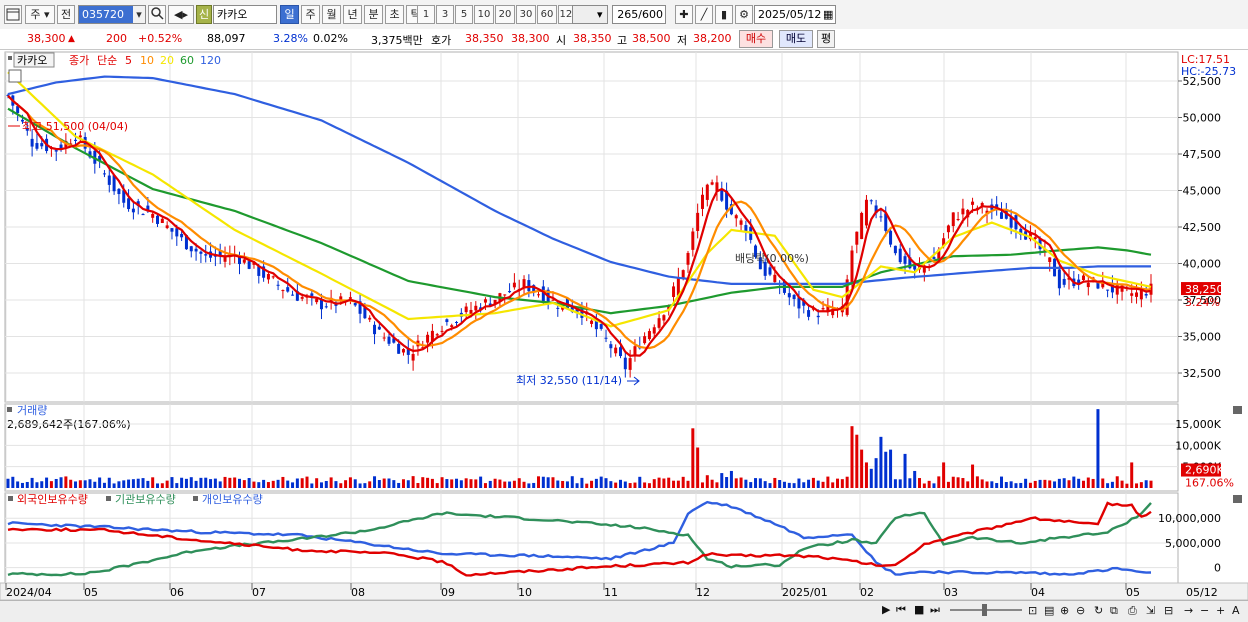 The image size is (1248, 622). What do you see at coordinates (1169, 610) in the screenshot?
I see `save-icon: ⊟` at bounding box center [1169, 610].